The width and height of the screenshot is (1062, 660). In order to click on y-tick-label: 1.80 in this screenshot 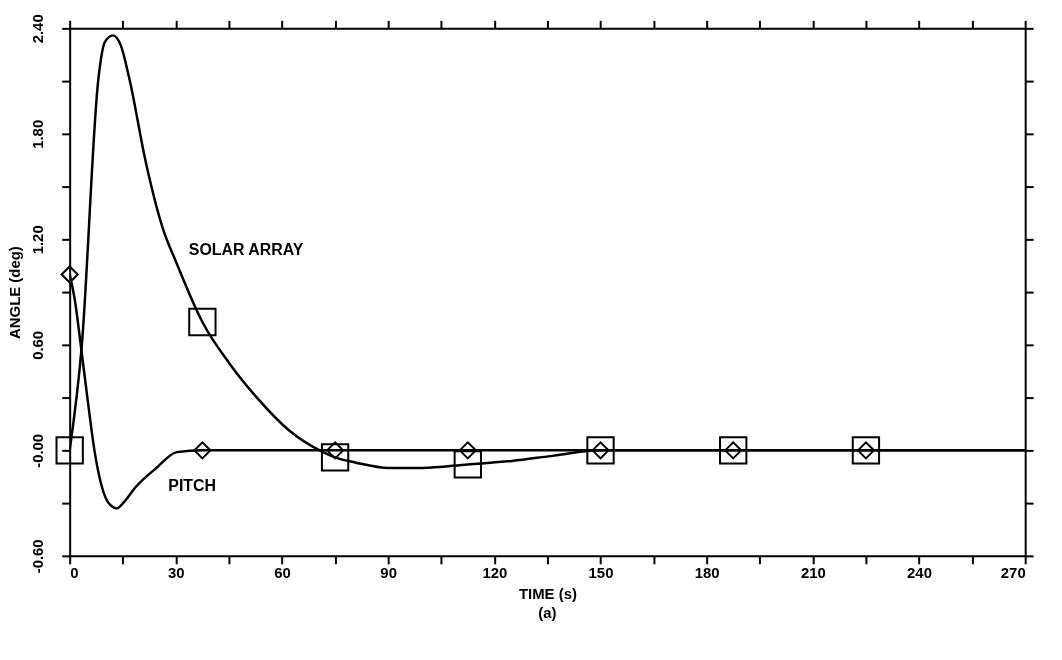, I will do `click(38, 134)`.